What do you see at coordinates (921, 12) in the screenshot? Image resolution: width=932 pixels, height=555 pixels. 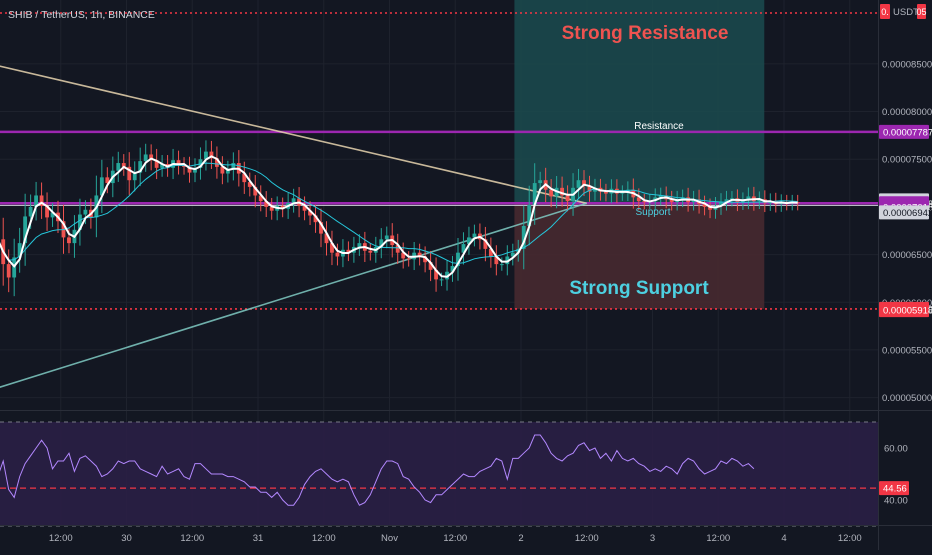 I see `currency-badge-suffix: 05` at bounding box center [921, 12].